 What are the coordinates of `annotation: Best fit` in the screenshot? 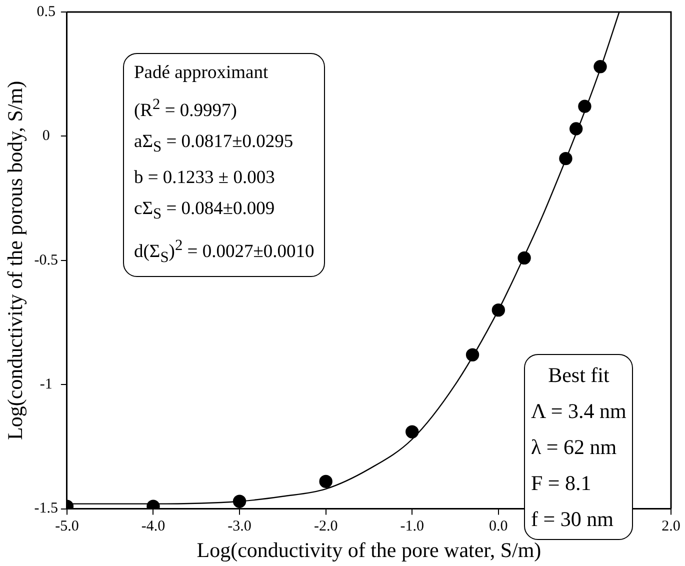 It's located at (578, 375).